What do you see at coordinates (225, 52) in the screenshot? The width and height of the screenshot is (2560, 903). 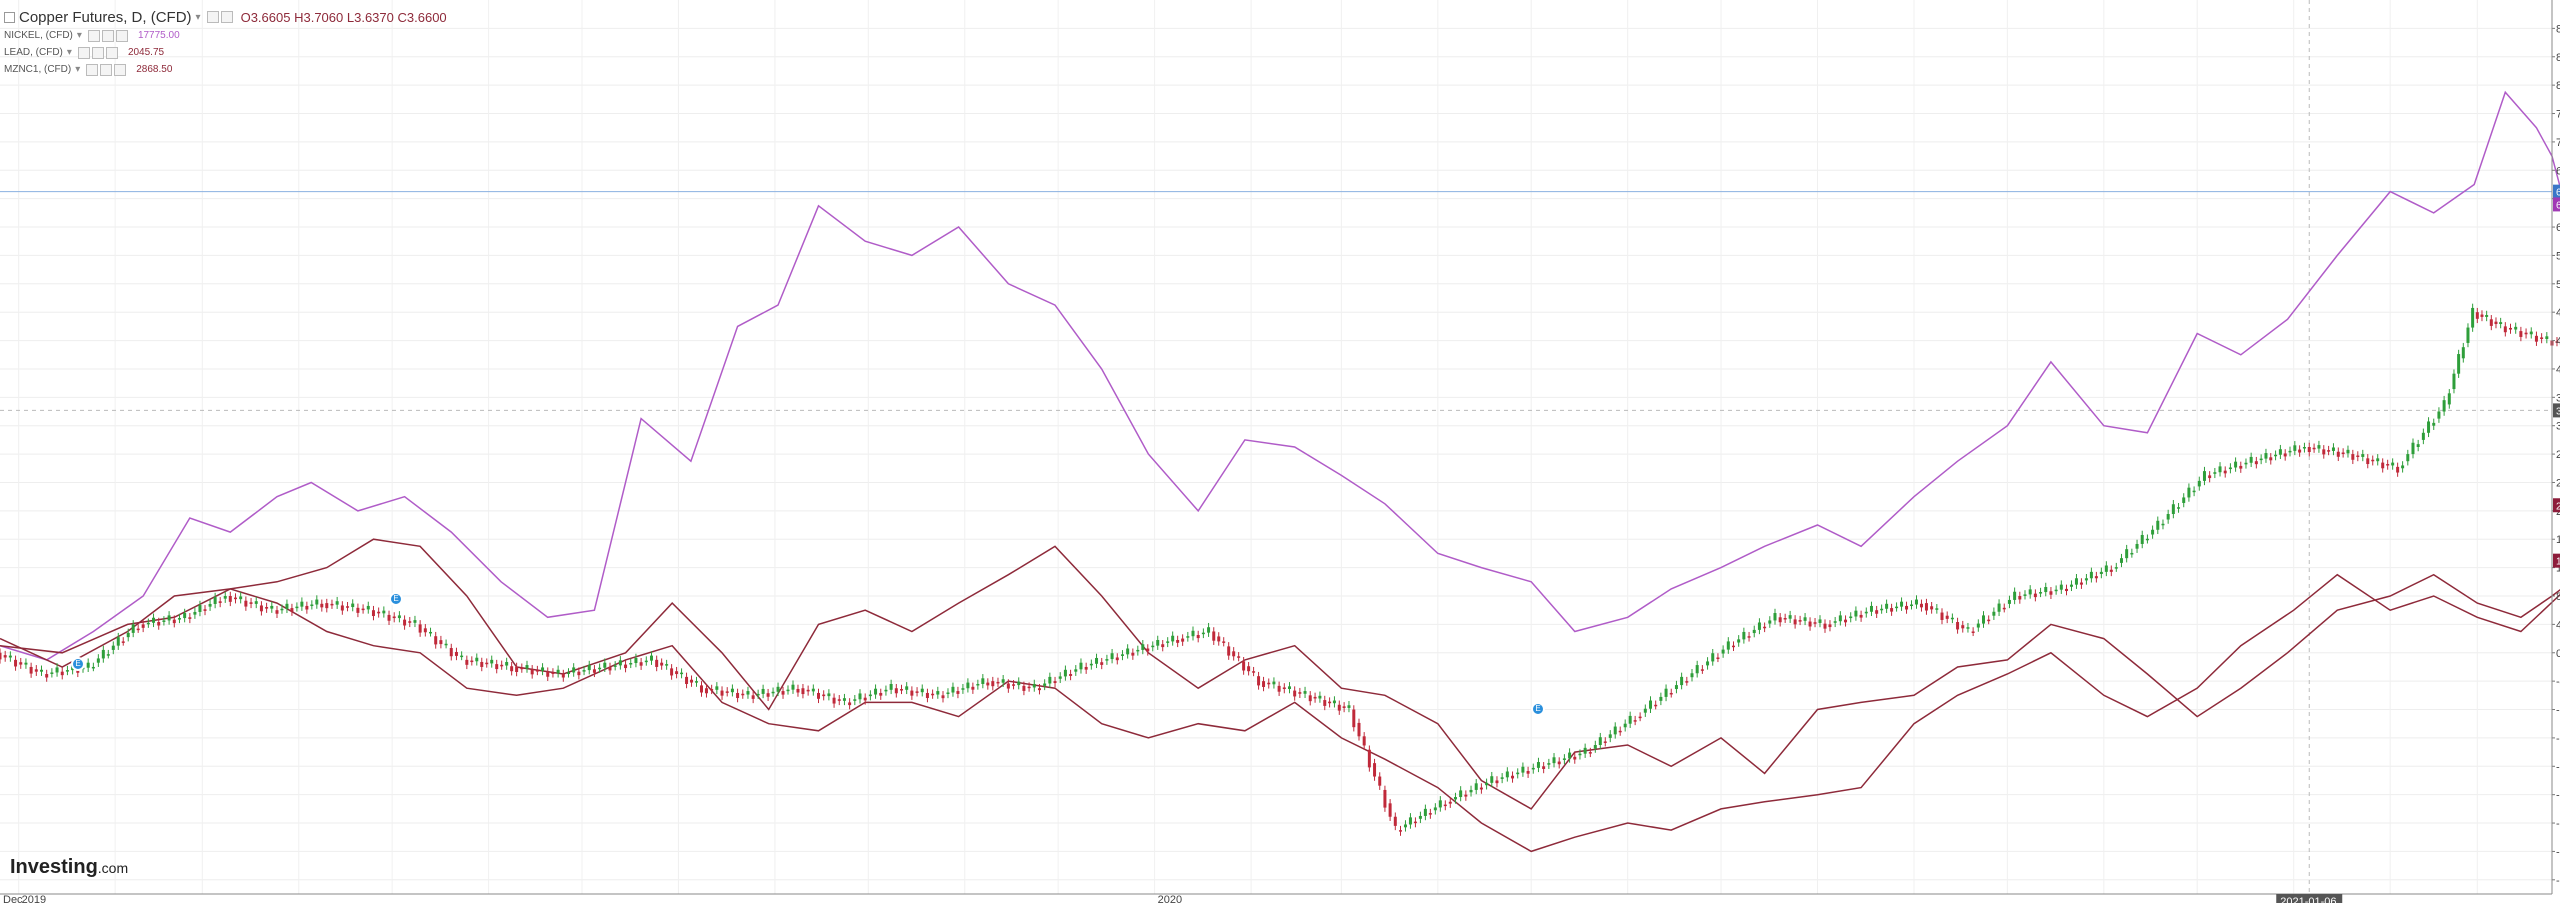 I see `legend-compare-row: LEAD, (CFD) ▾ 2045.75` at bounding box center [225, 52].